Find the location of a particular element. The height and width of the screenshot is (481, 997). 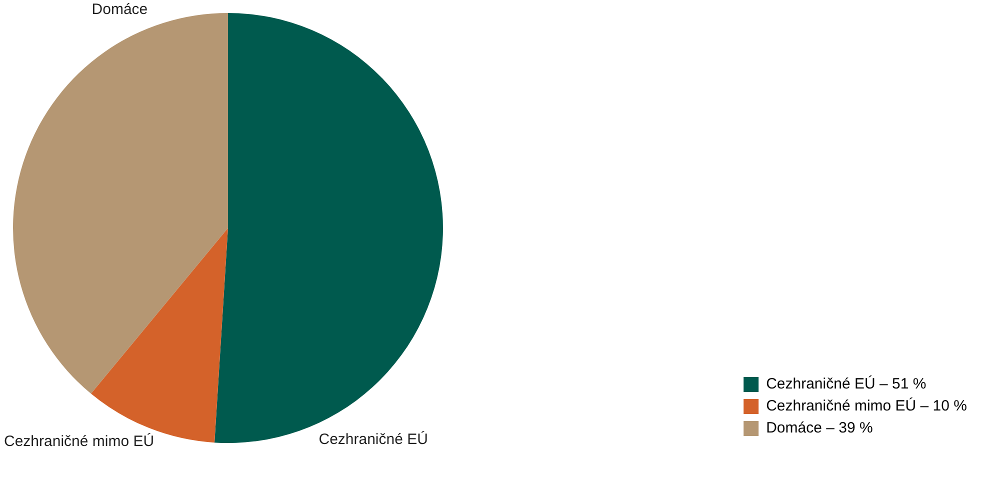

legend-label: Cezhraničné EÚ – 51 % is located at coordinates (846, 383).